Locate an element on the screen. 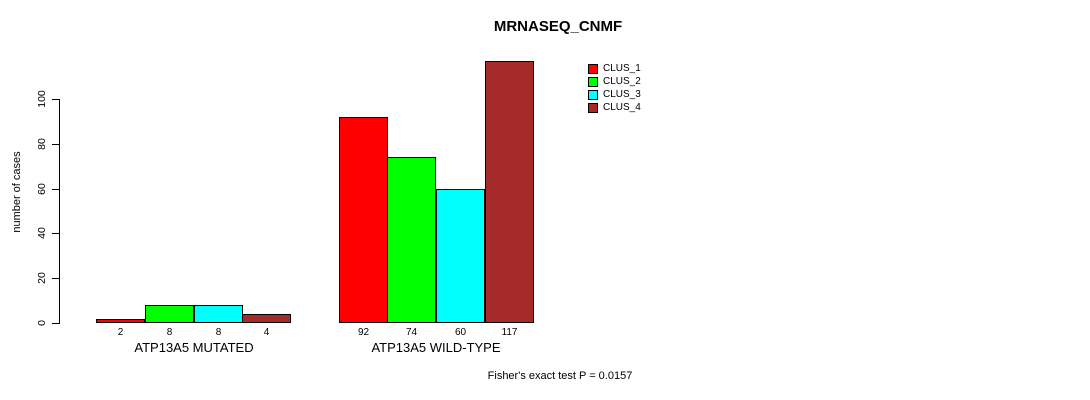  bar-clus_1-group2 is located at coordinates (363, 219).